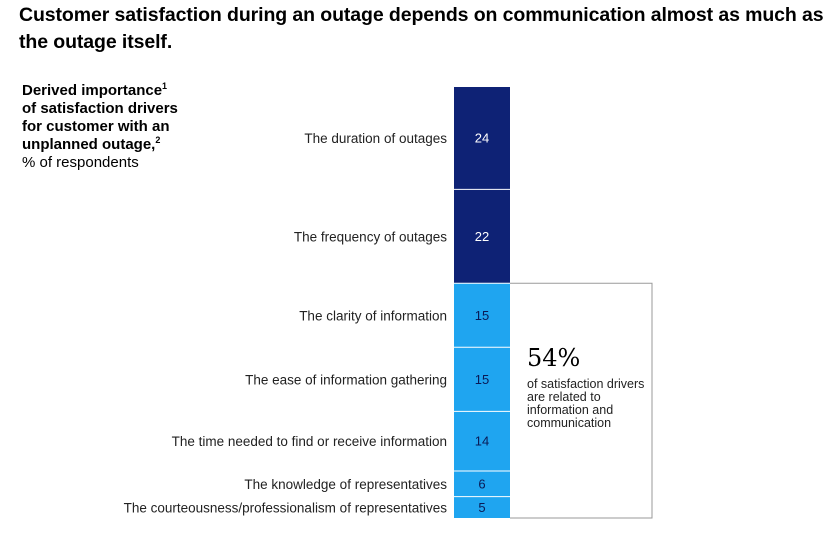  Describe the element at coordinates (375, 138) in the screenshot. I see `category-label: The duration of outages` at that location.